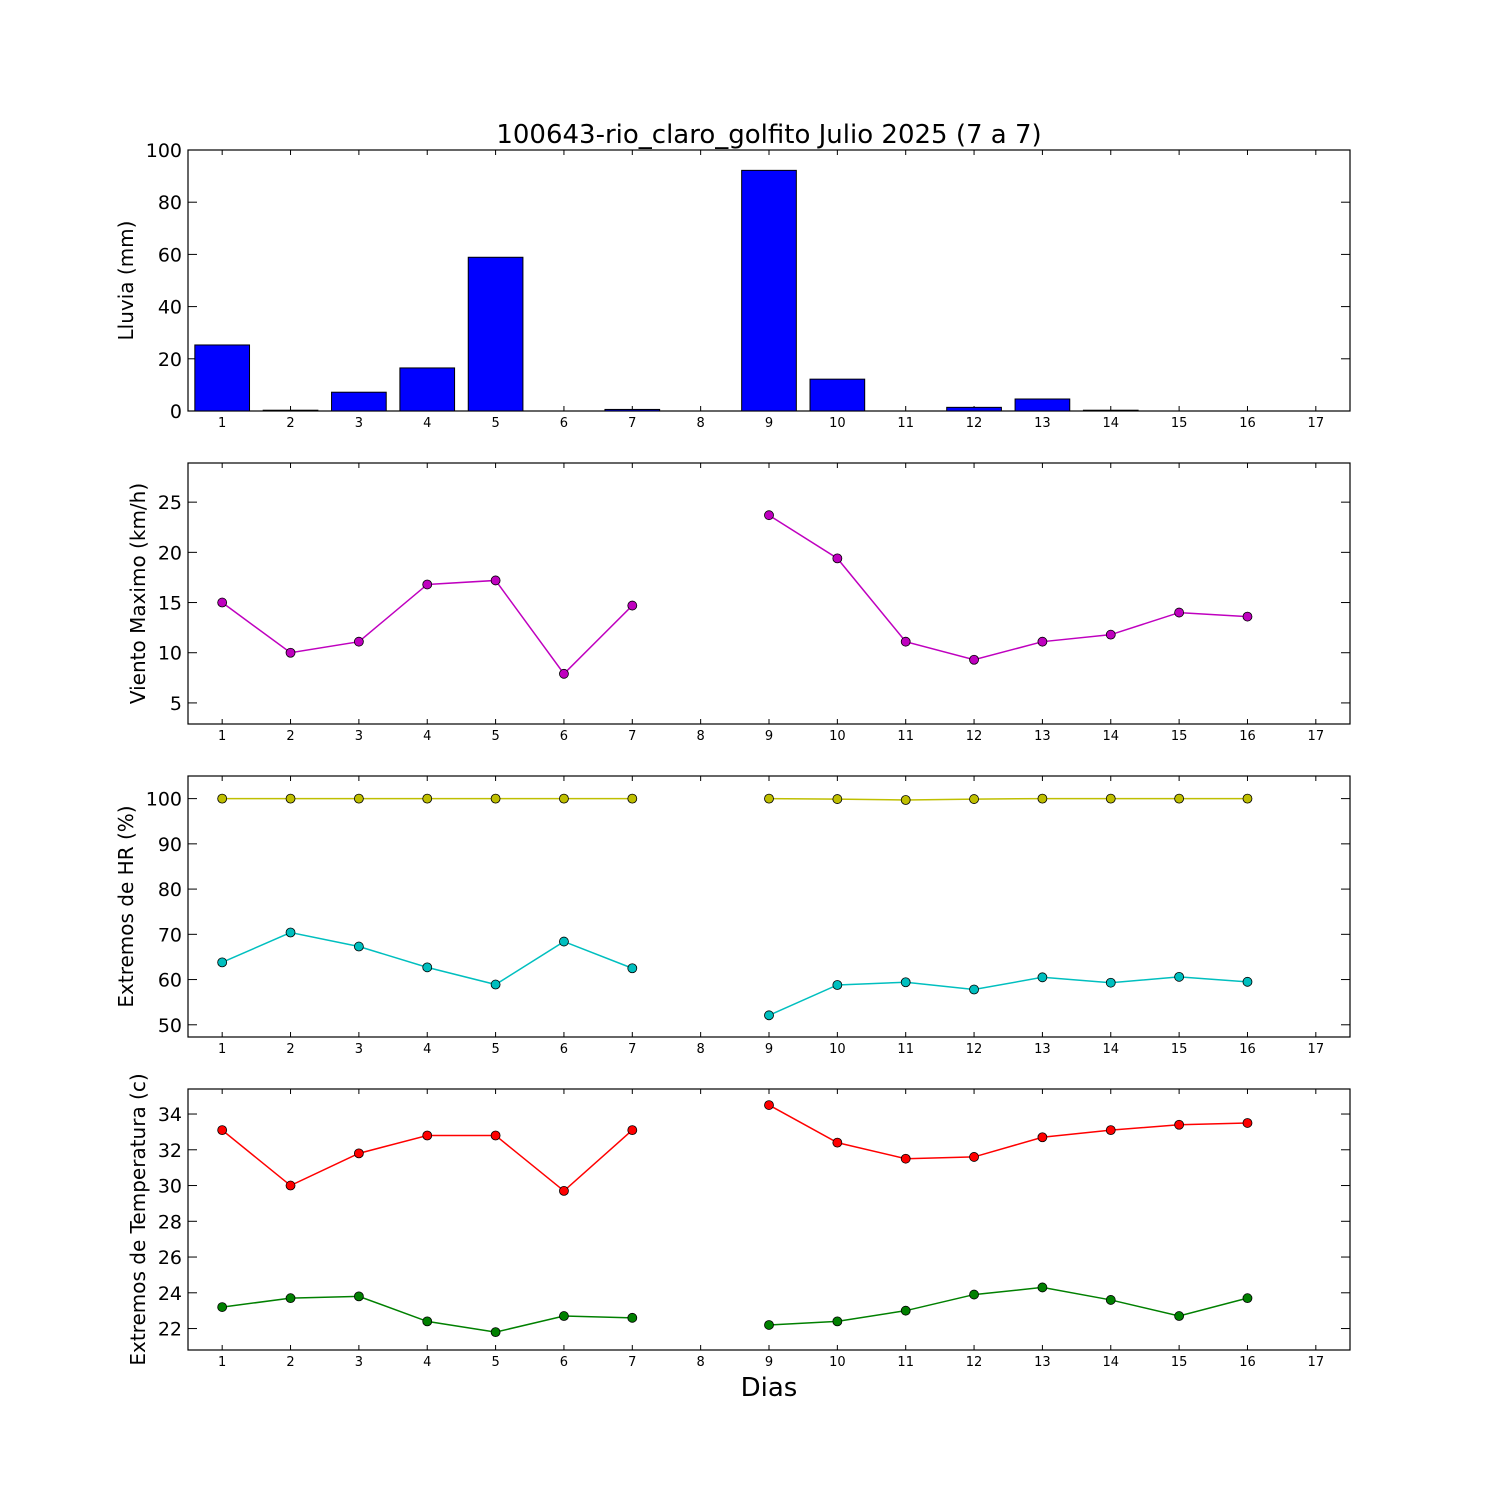 The width and height of the screenshot is (1500, 1500). Describe the element at coordinates (1008, 1306) in the screenshot. I see `temp-min-line` at that location.